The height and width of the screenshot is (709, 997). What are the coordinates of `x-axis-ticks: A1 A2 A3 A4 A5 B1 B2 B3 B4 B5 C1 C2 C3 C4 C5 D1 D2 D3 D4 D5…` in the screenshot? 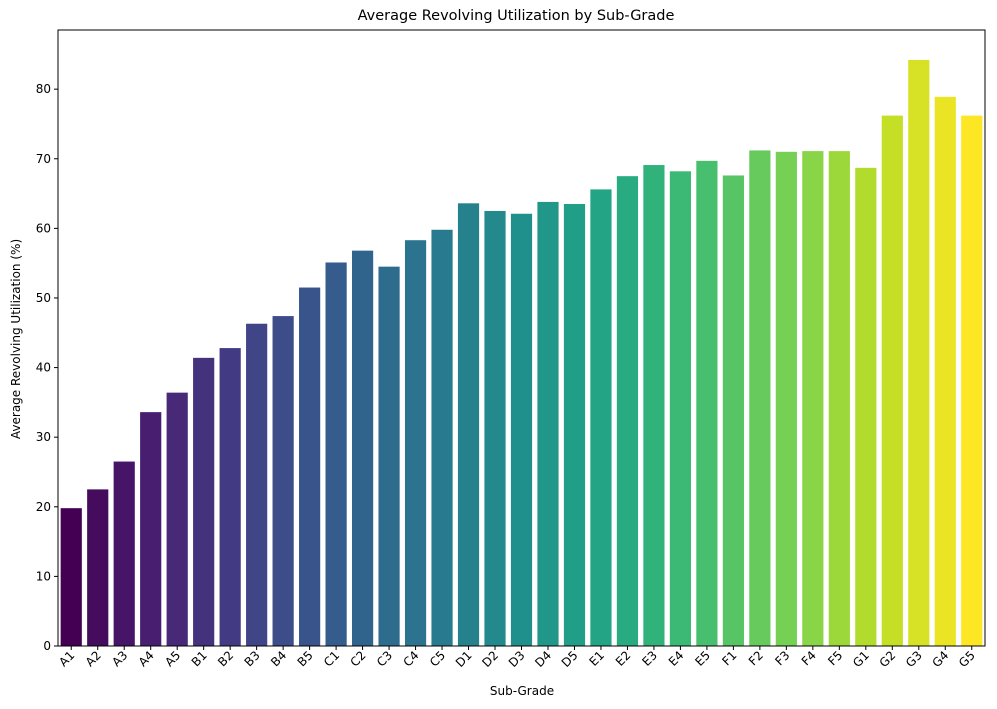 It's located at (517, 658).